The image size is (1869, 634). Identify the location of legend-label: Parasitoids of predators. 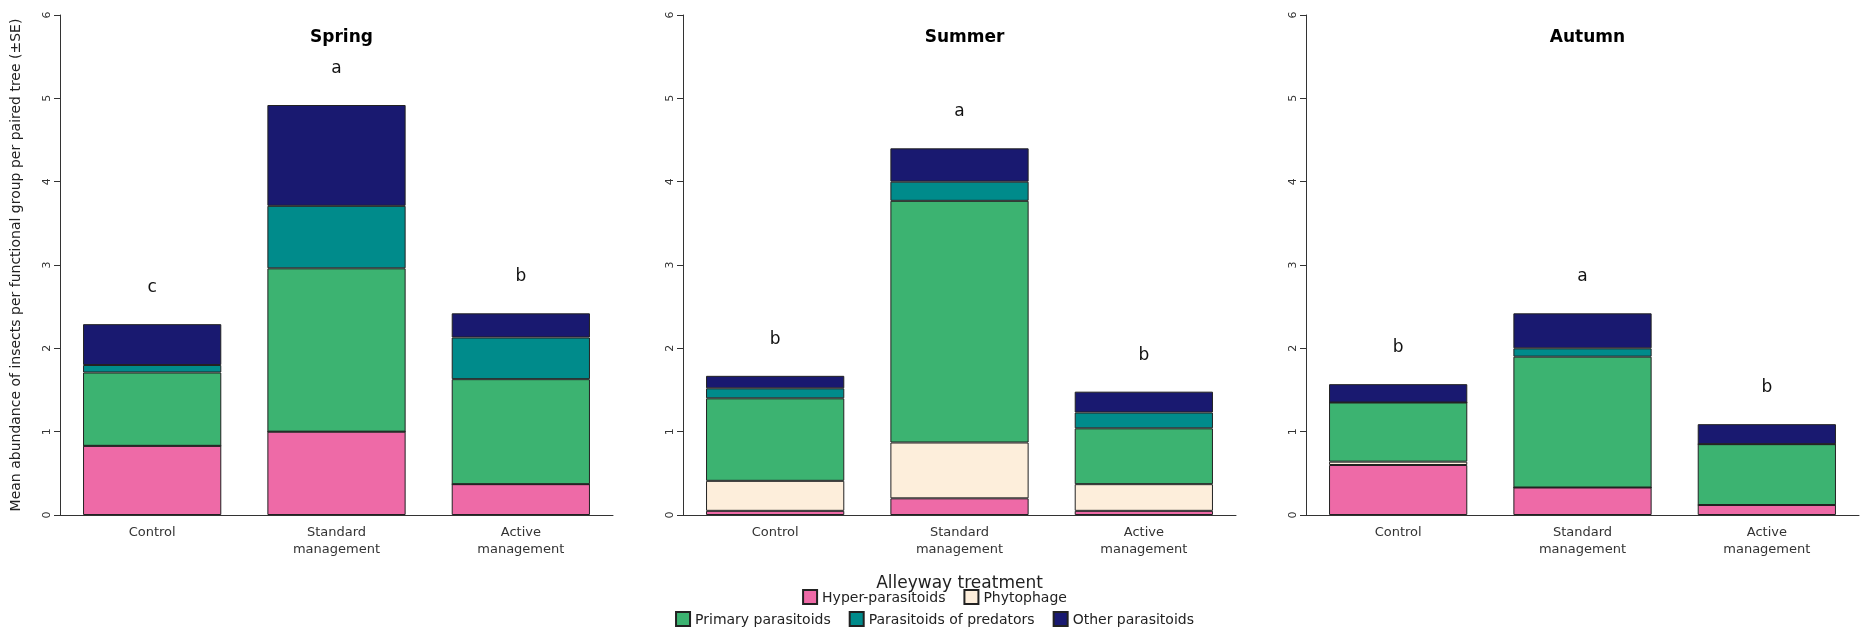
(951, 619).